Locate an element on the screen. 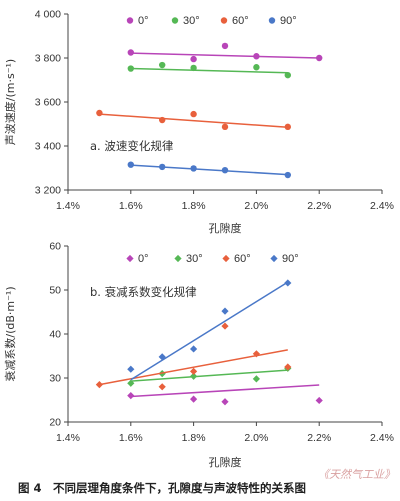 The image size is (400, 501). y-axis-label: 声波速度/(m·s⁻¹) is located at coordinates (10, 102).